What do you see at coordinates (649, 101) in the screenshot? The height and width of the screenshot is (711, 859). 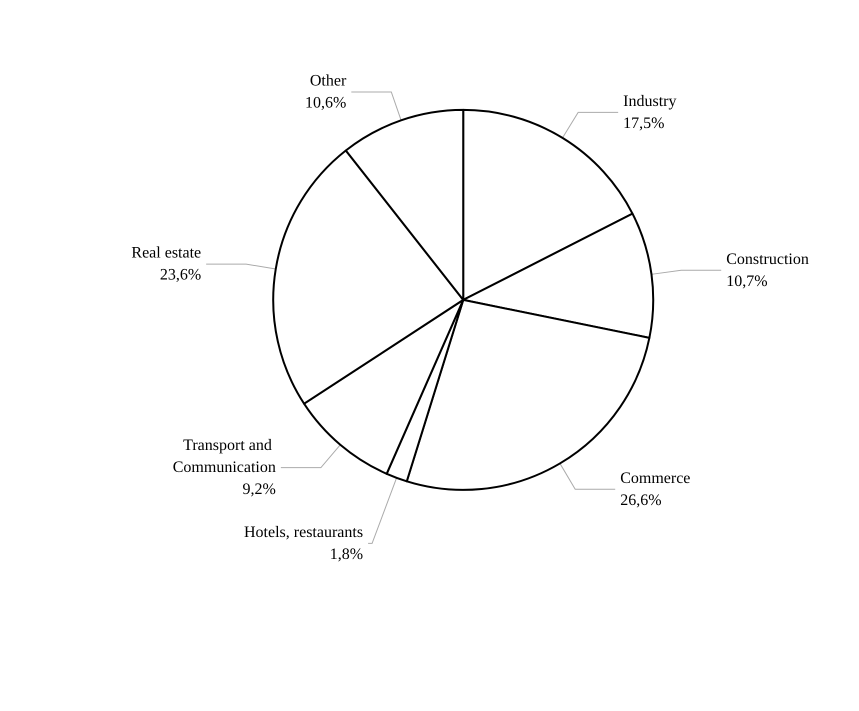 I see `slice-label: Industry` at bounding box center [649, 101].